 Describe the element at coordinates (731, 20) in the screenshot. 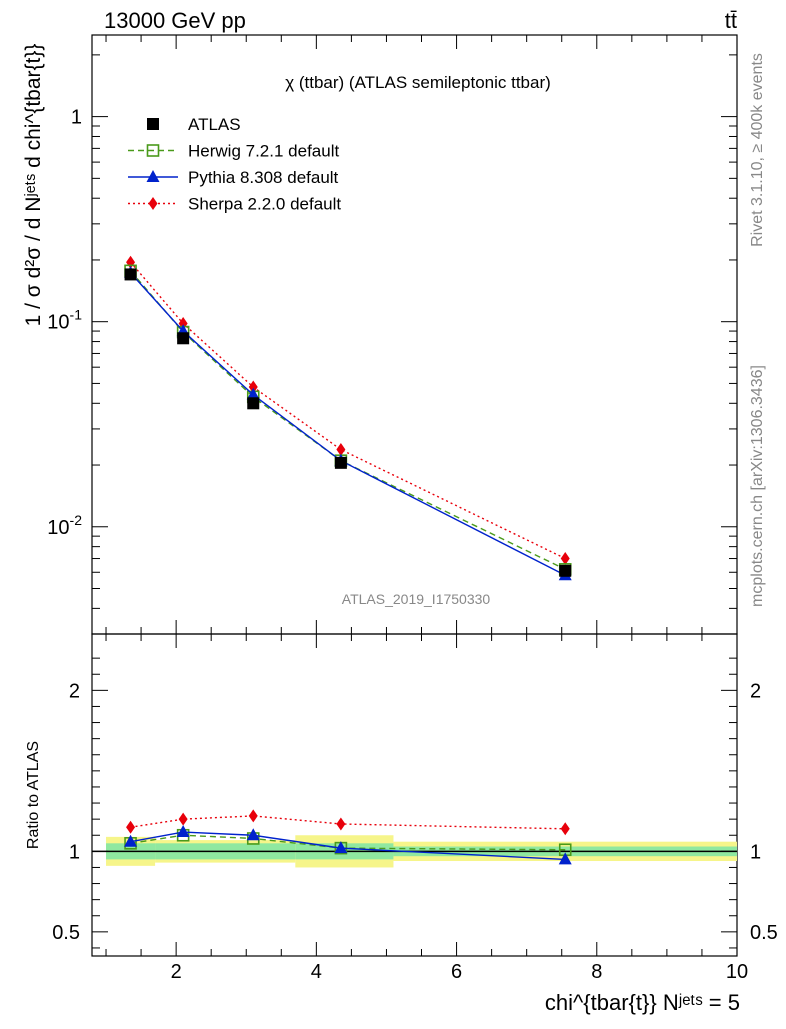

I see `header-process-label: tt̄` at that location.